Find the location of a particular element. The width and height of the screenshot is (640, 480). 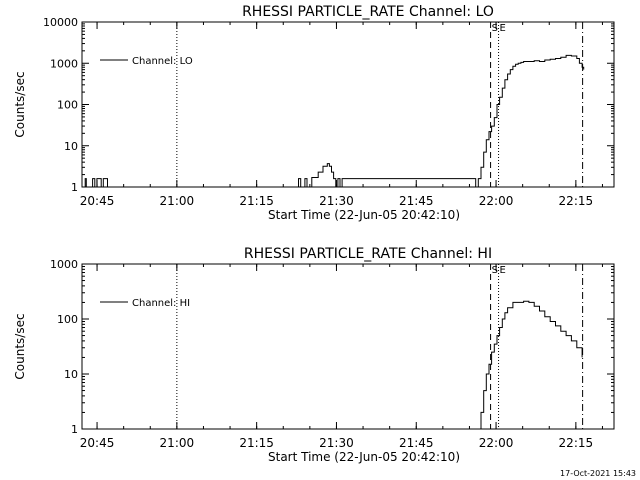

footer-timestamp: 17-Oct-2021 15:43 is located at coordinates (598, 473).